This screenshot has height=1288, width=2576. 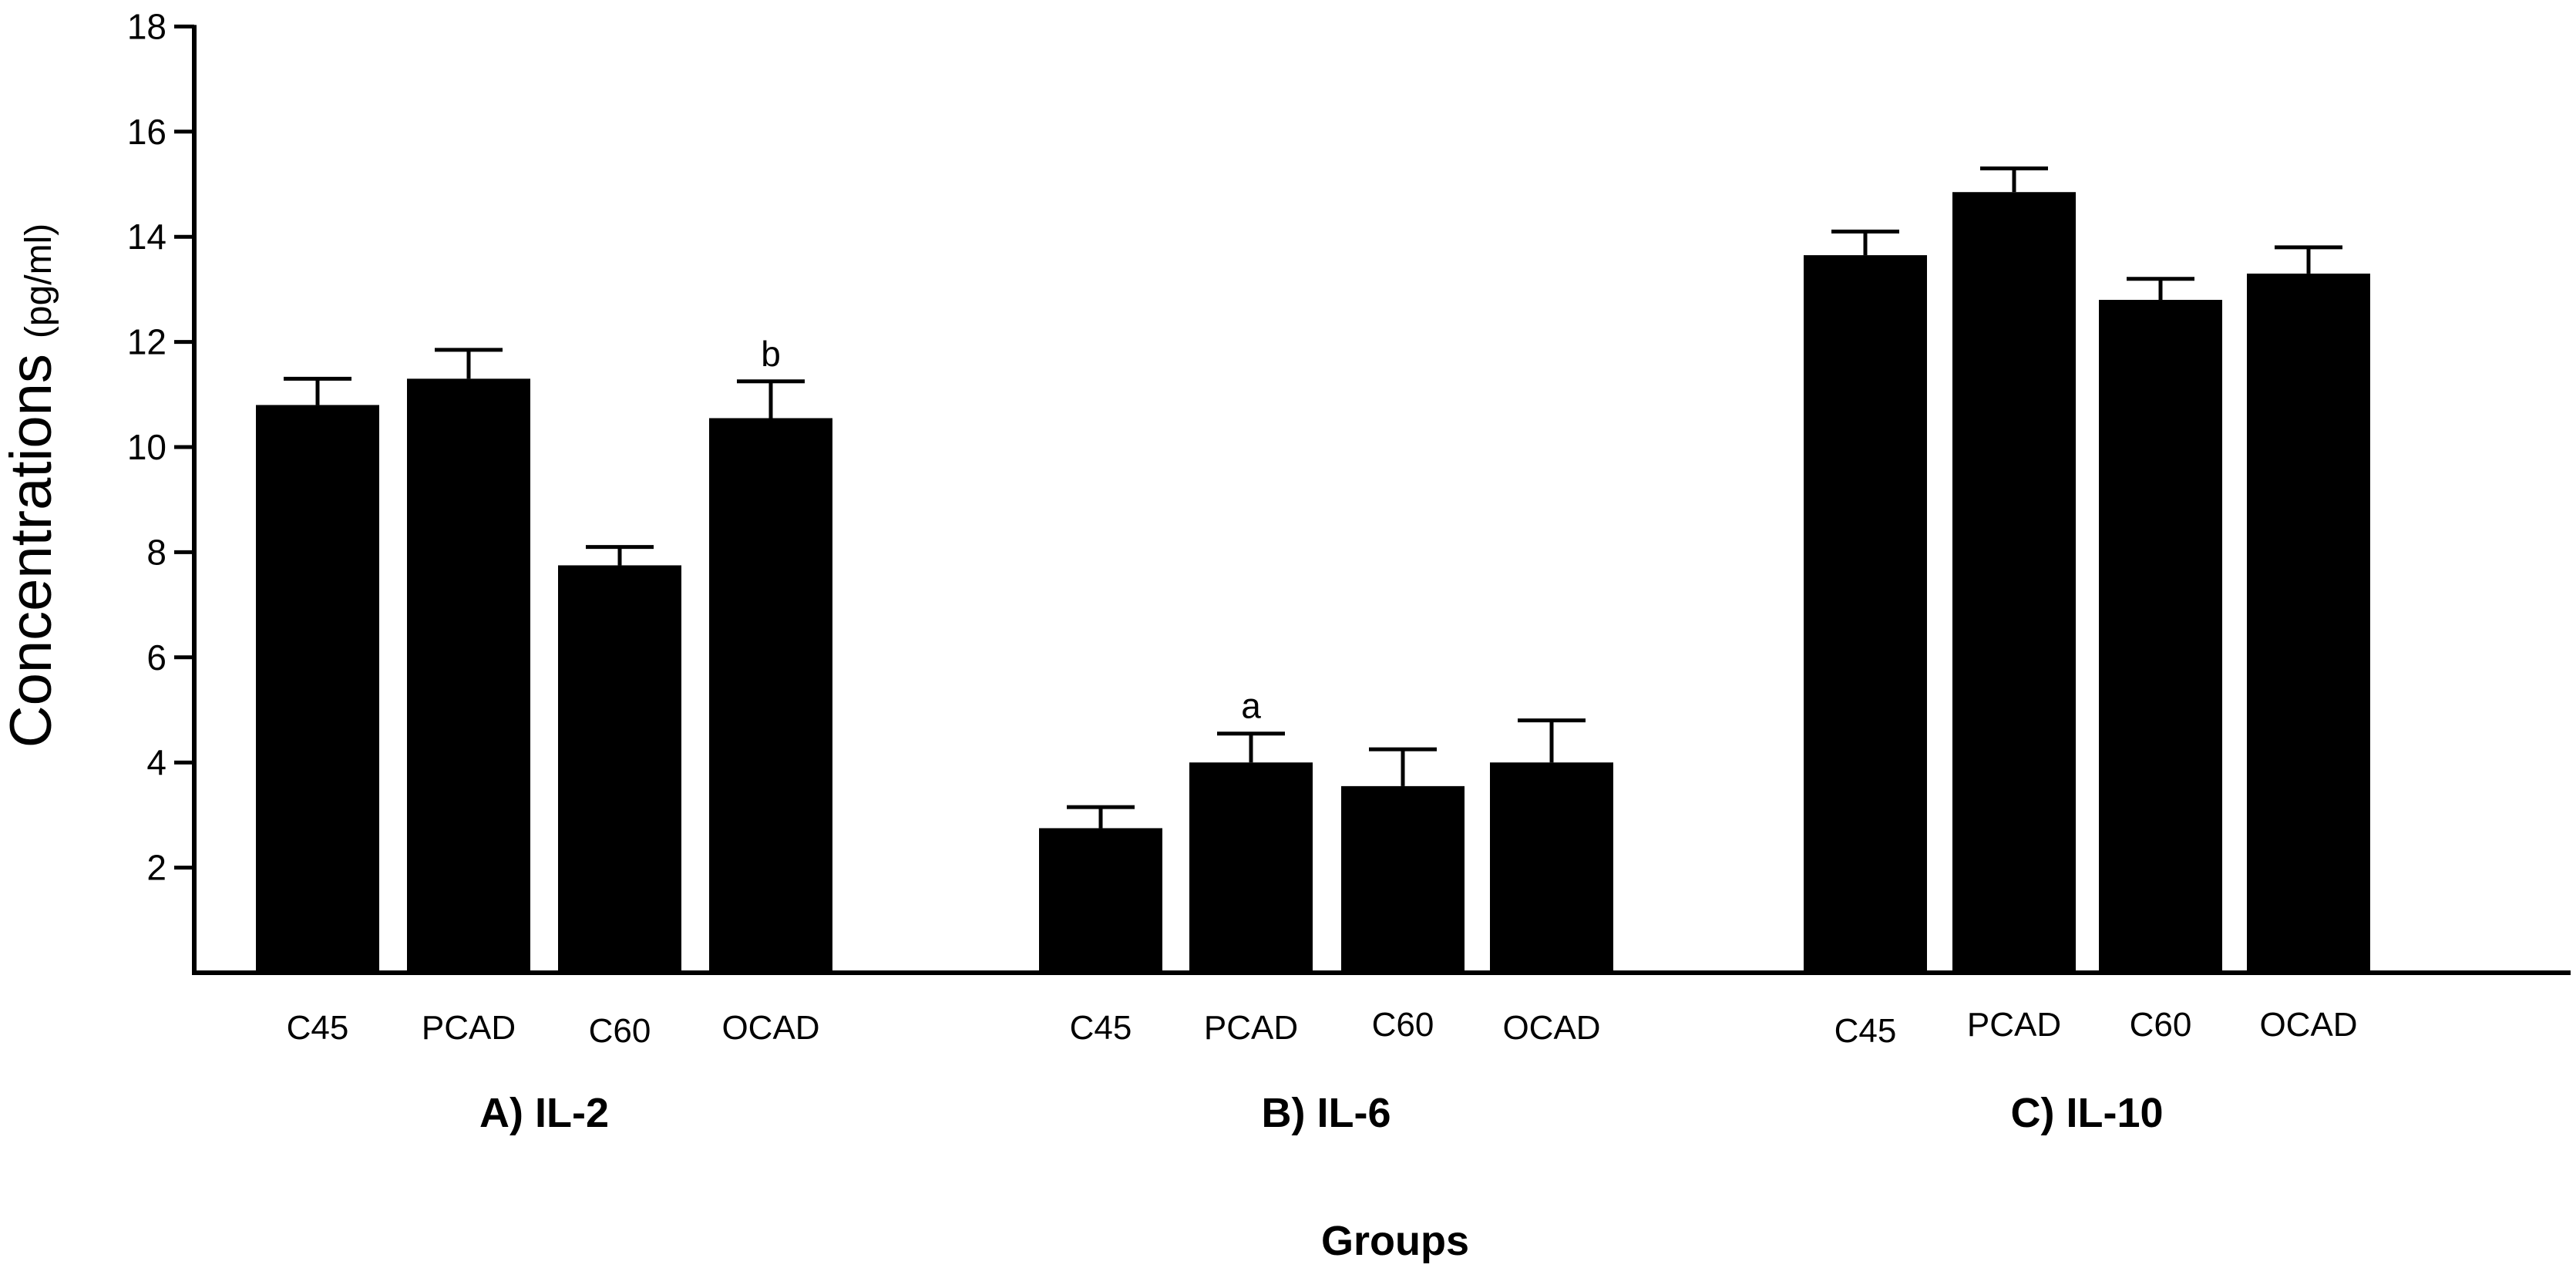 What do you see at coordinates (771, 354) in the screenshot?
I see `significance-annotation: b` at bounding box center [771, 354].